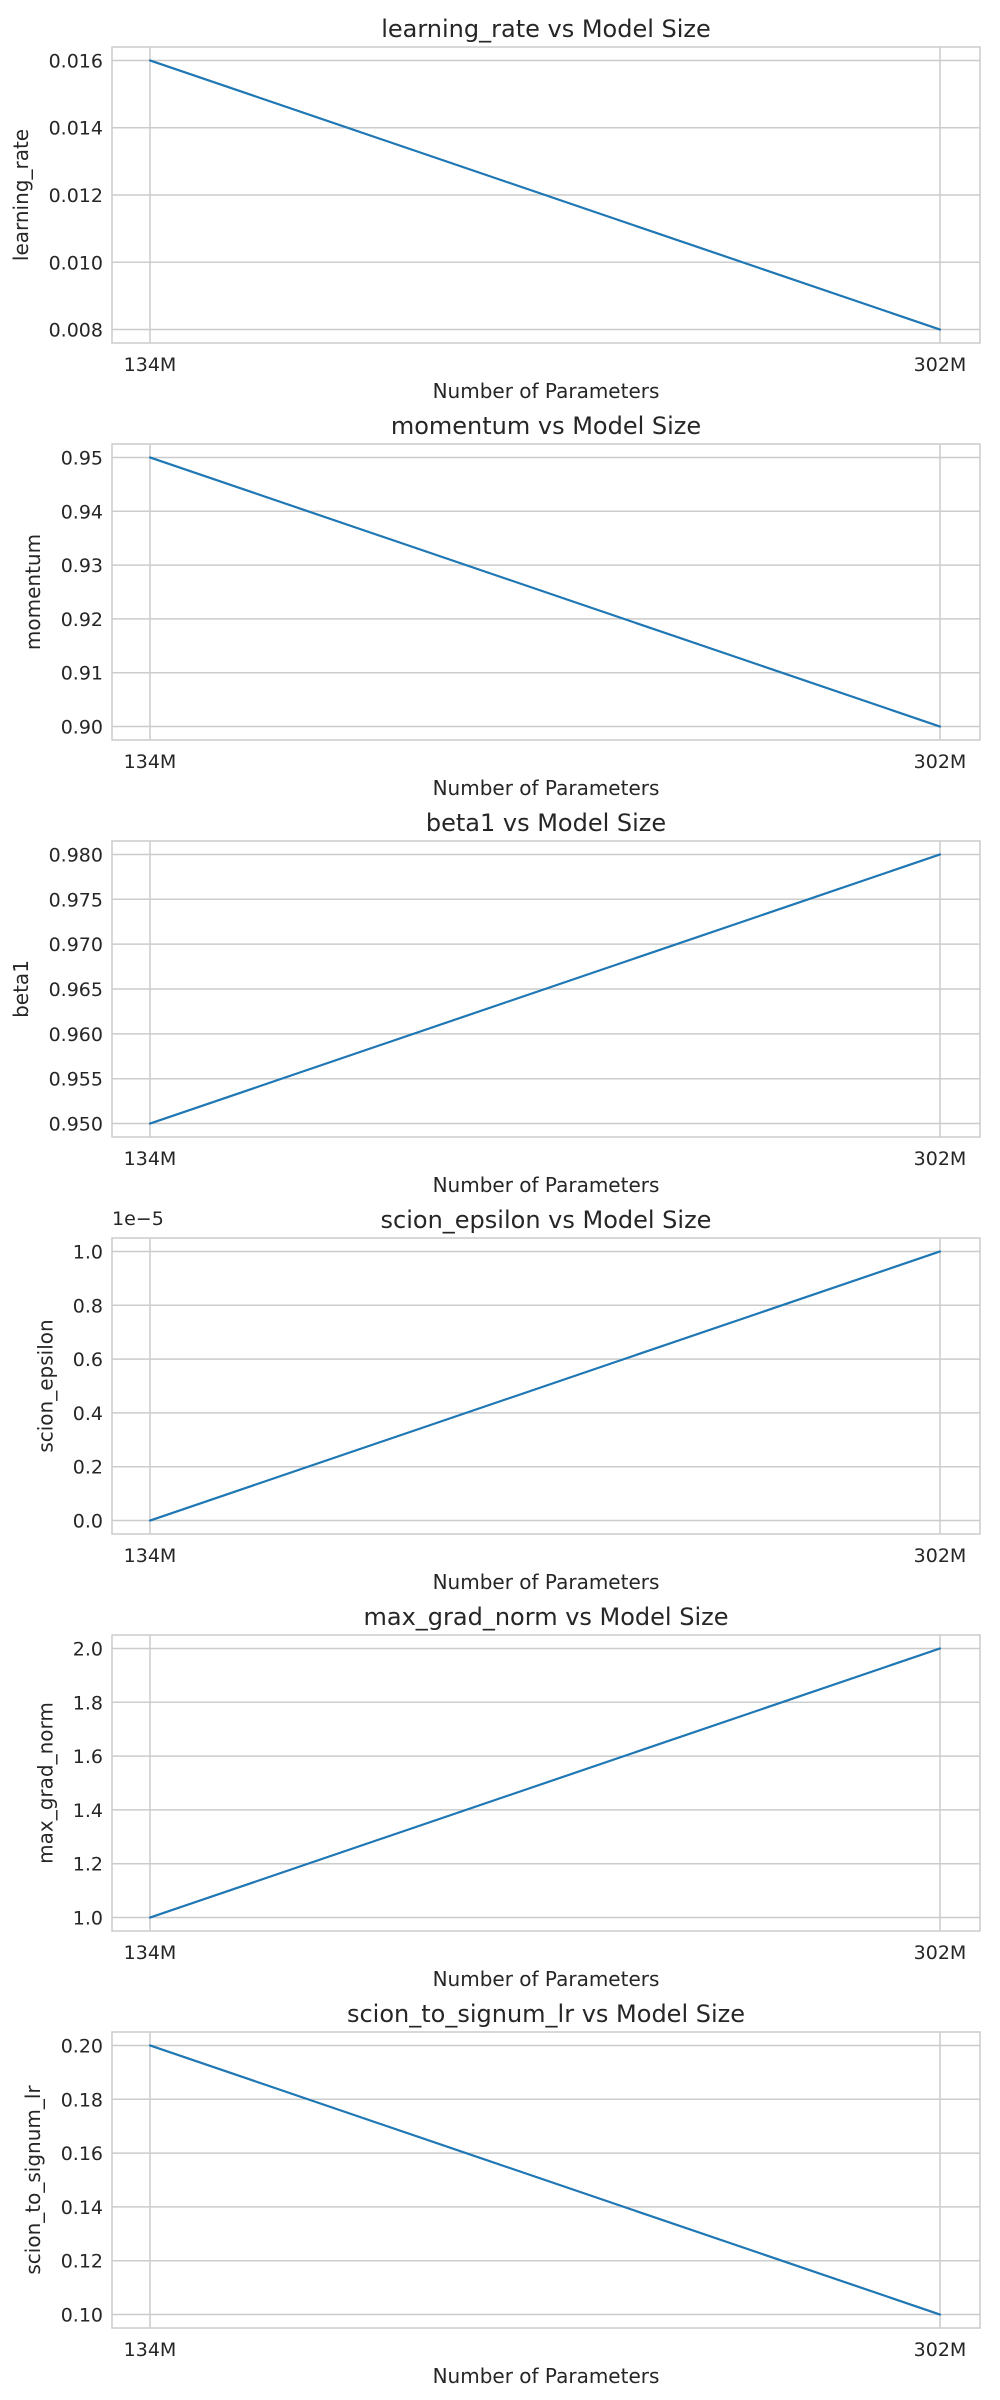  What do you see at coordinates (88, 1649) in the screenshot?
I see `y-tick-label: 2.0` at bounding box center [88, 1649].